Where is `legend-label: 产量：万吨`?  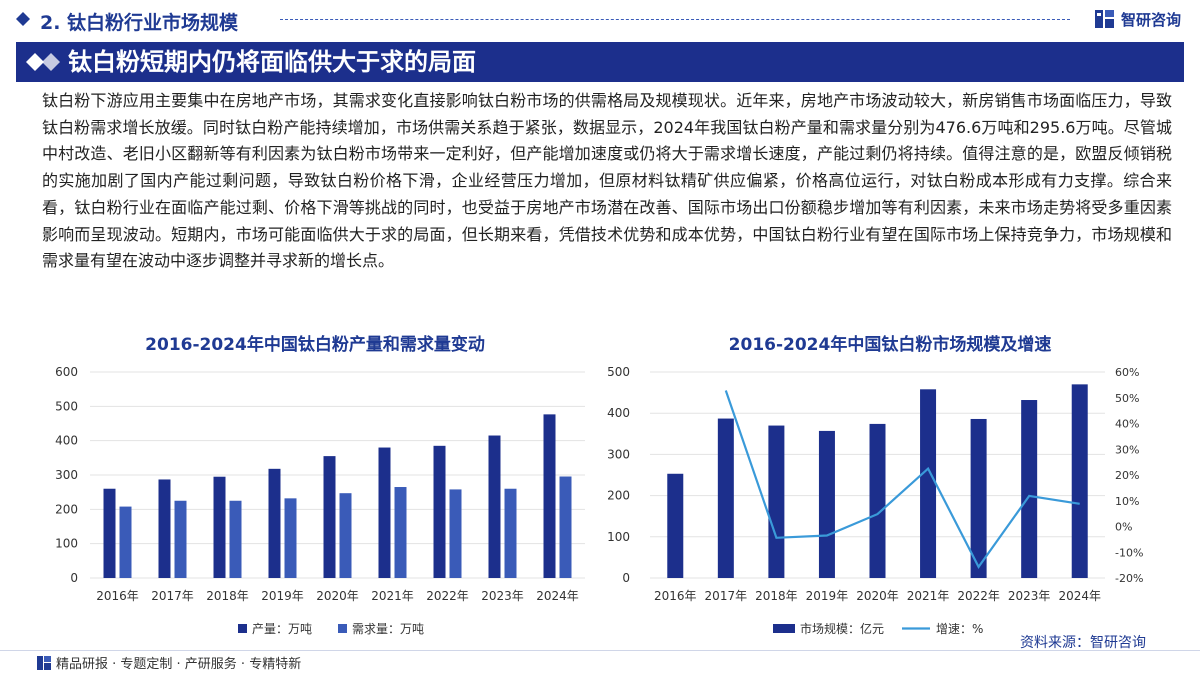 legend-label: 产量：万吨 is located at coordinates (282, 629).